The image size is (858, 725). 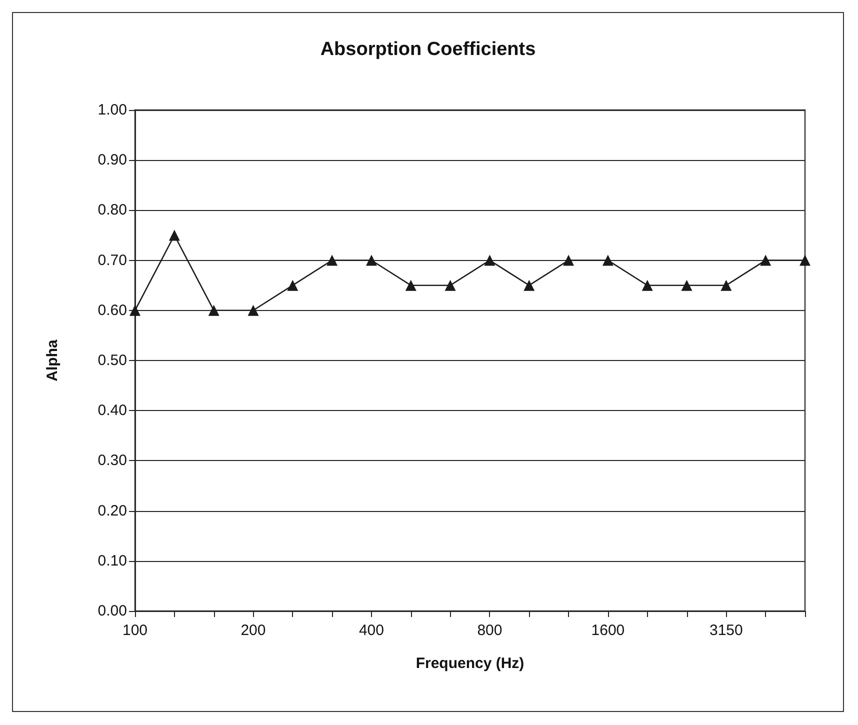 I want to click on y-tick-label: 0.30, so click(x=112, y=461).